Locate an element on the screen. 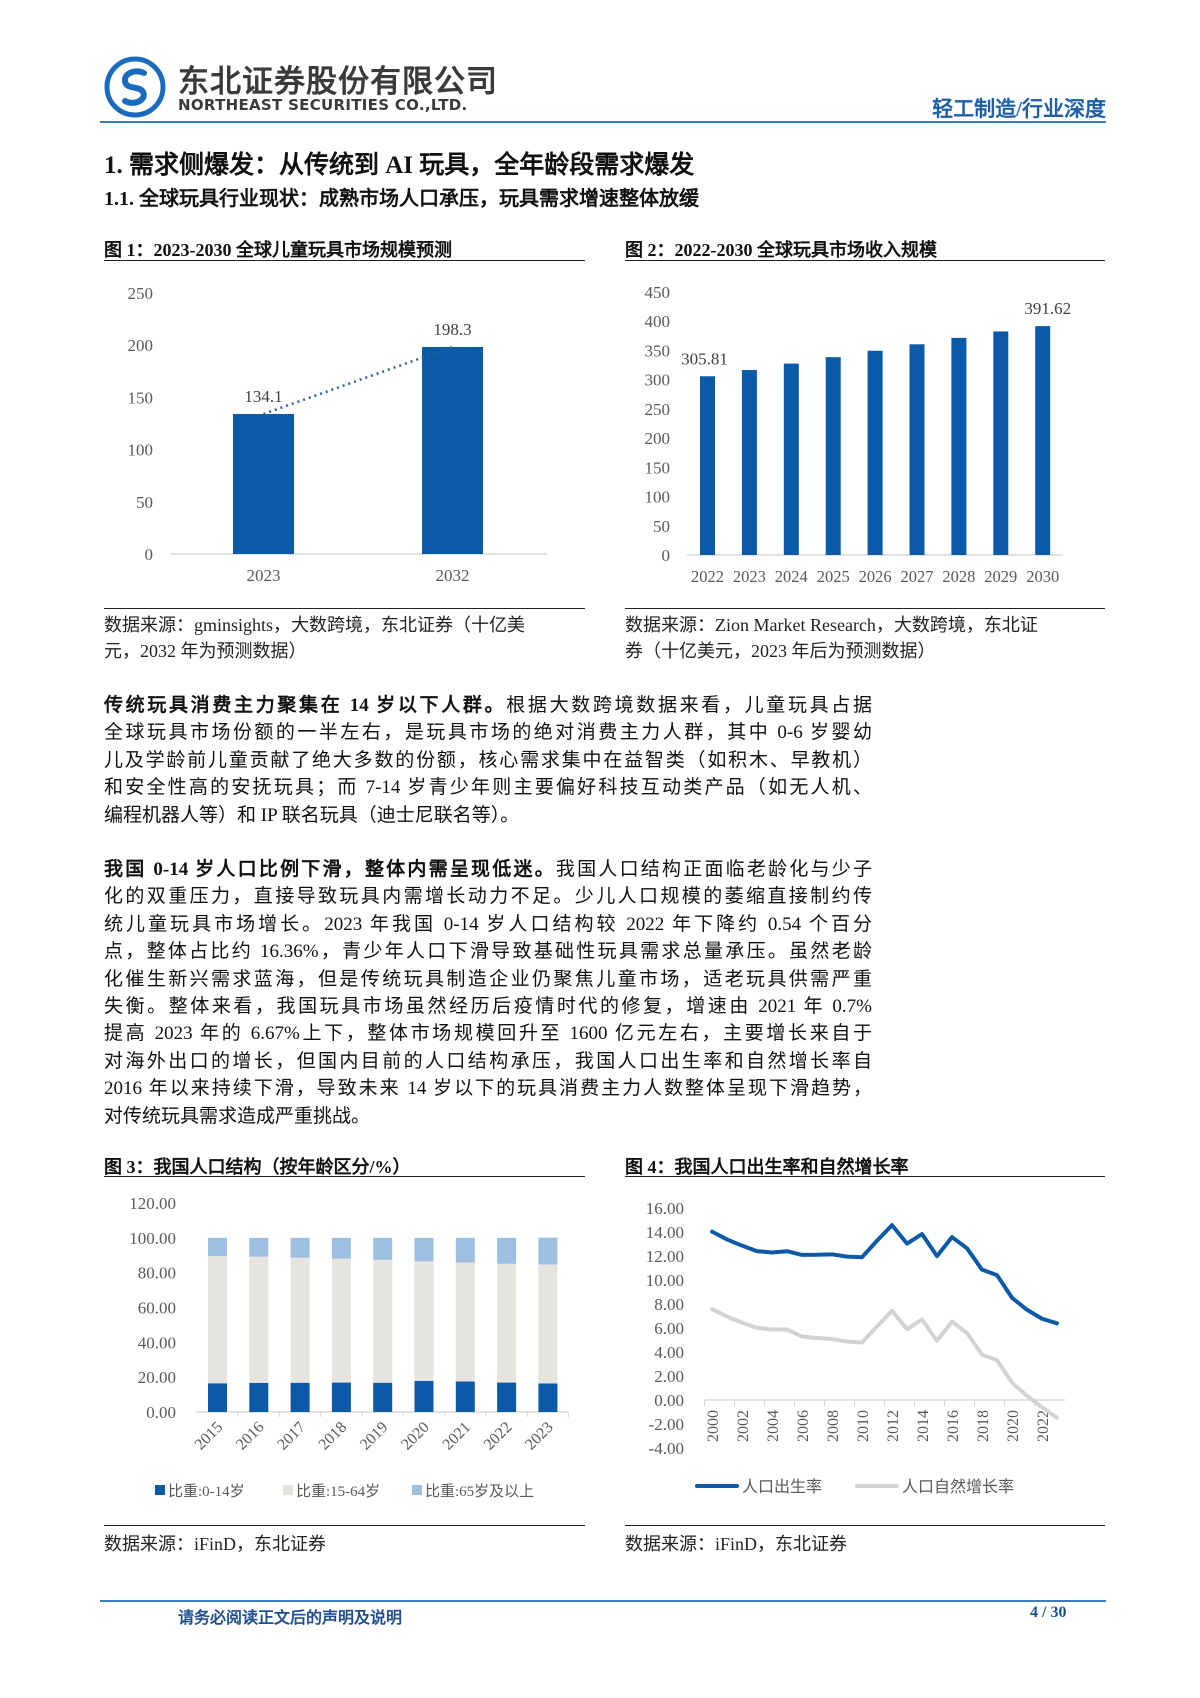  x-tick-label: 2008 is located at coordinates (833, 1426).